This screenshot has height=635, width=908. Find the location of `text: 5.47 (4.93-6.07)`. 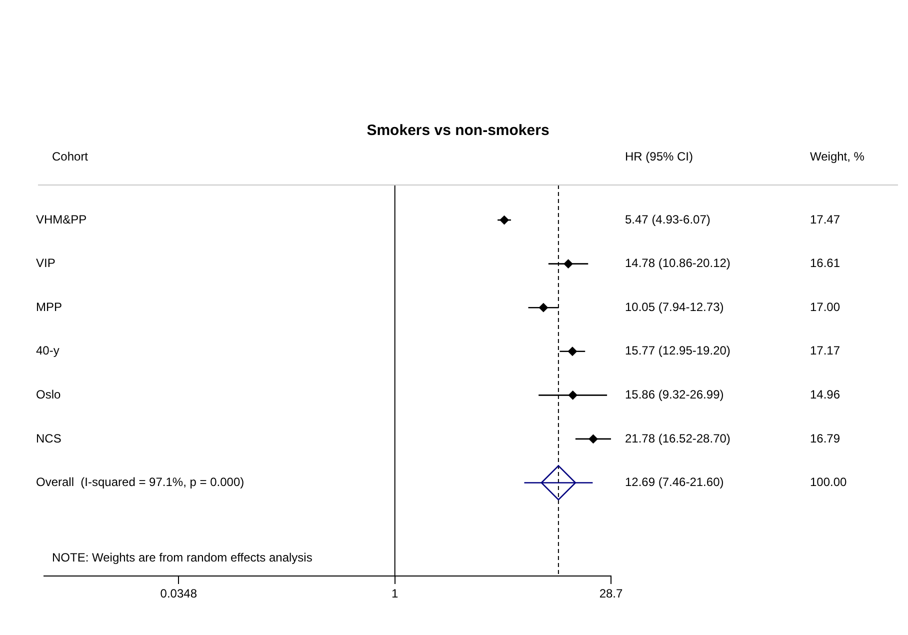

text: 5.47 (4.93-6.07) is located at coordinates (667, 219).